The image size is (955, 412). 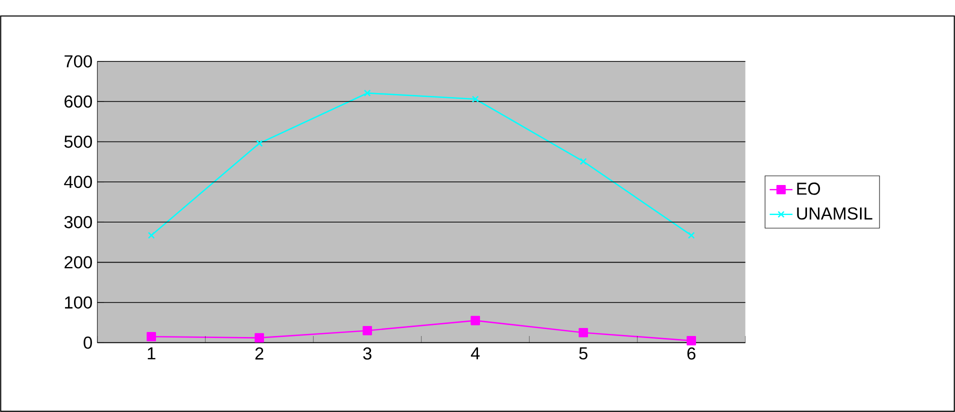 I want to click on x-tick-label: 5, so click(x=583, y=353).